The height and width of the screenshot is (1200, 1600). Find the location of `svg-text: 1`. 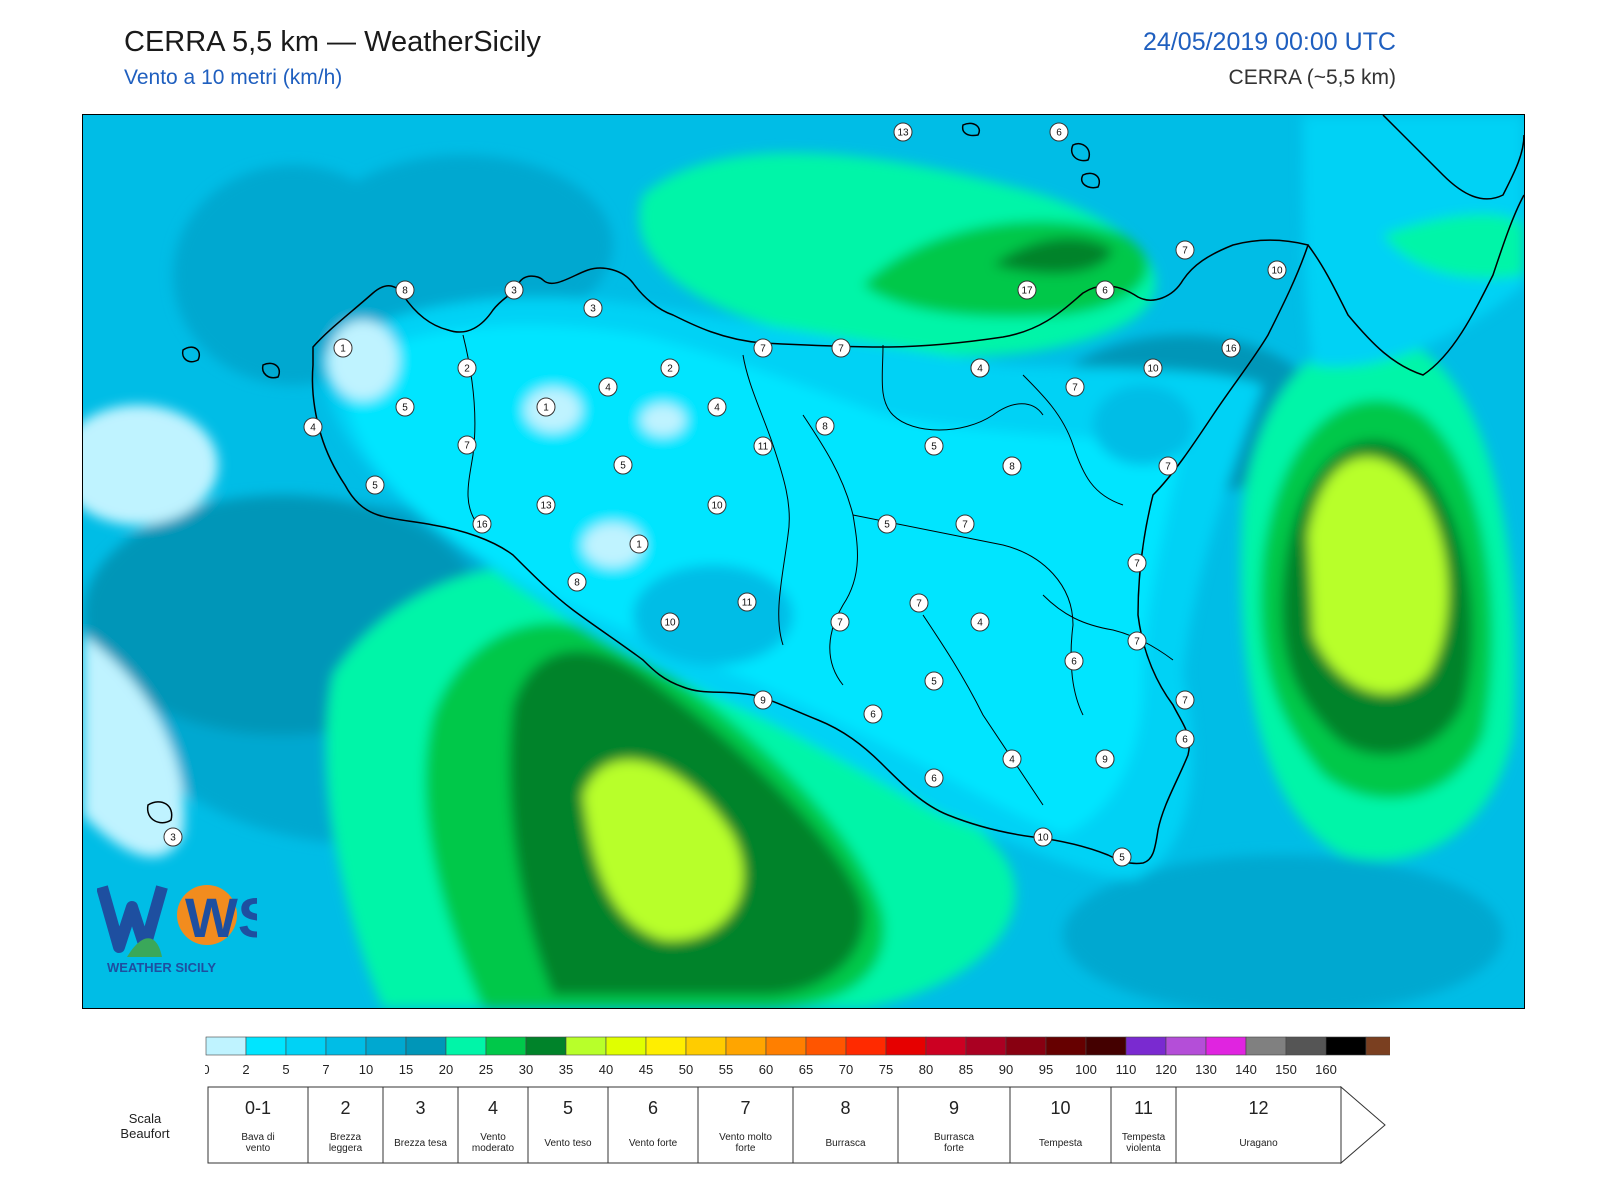

svg-text: 1 is located at coordinates (343, 349).